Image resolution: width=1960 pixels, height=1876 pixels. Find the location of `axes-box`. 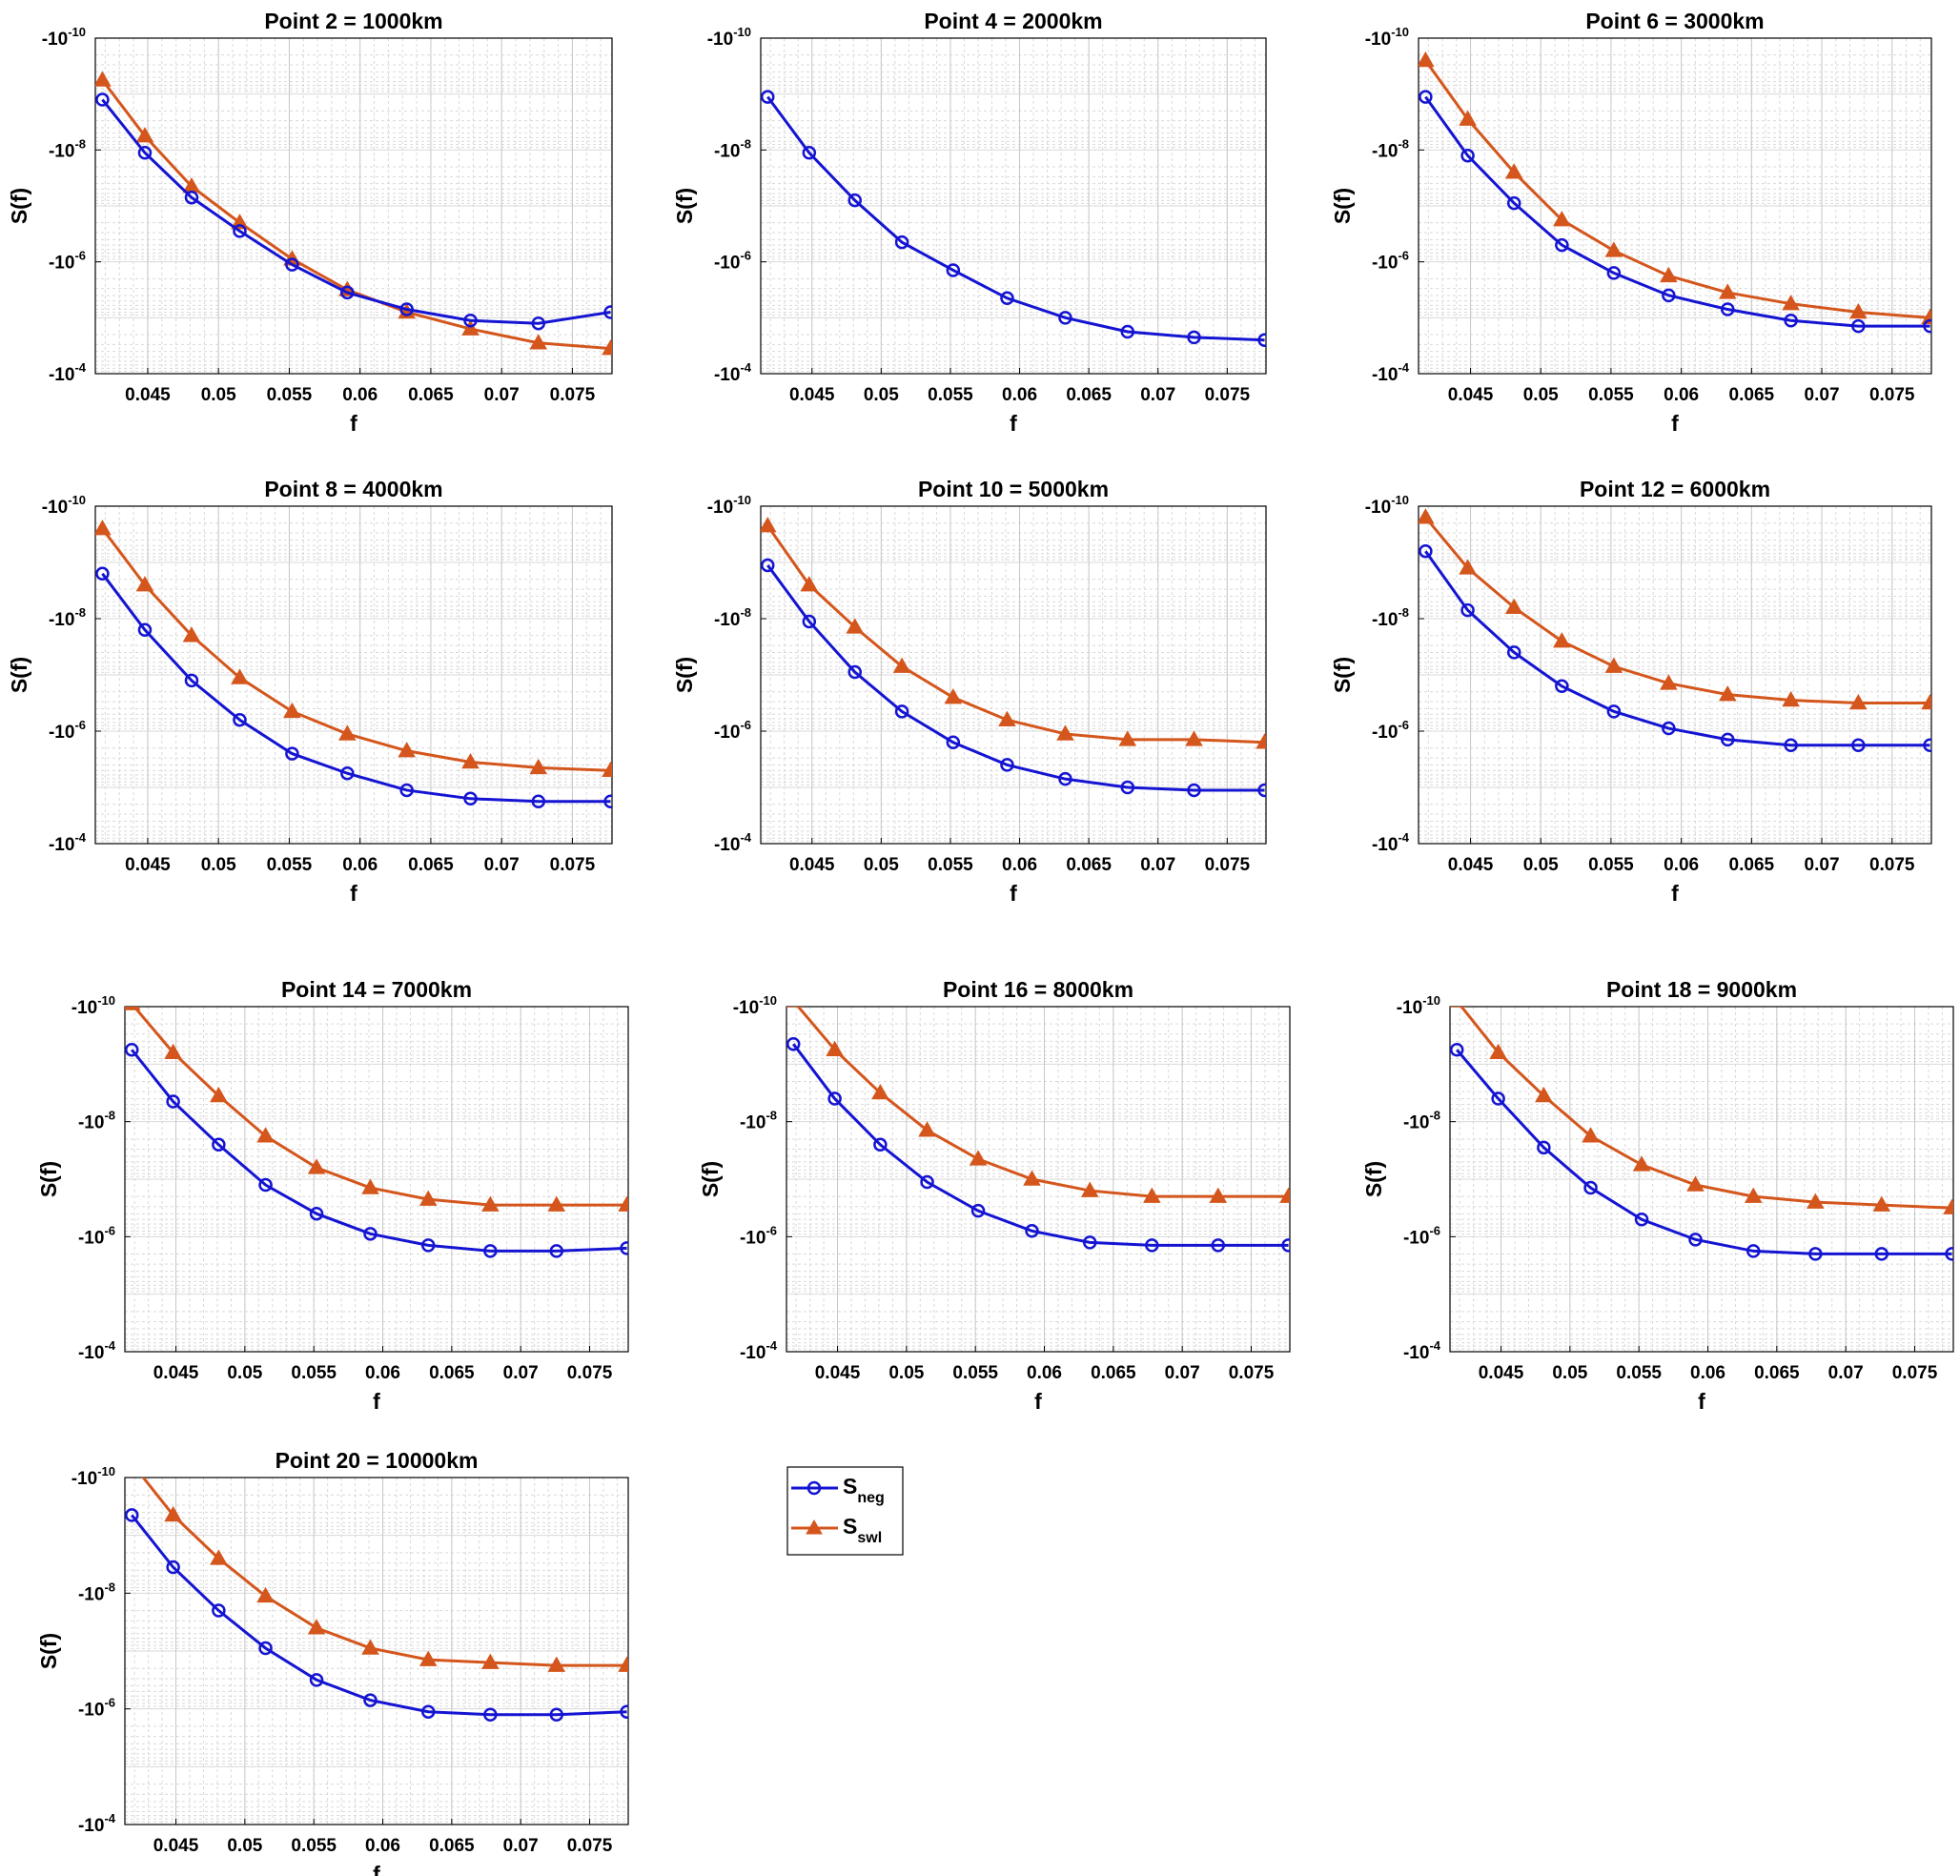

axes-box is located at coordinates (1675, 206).